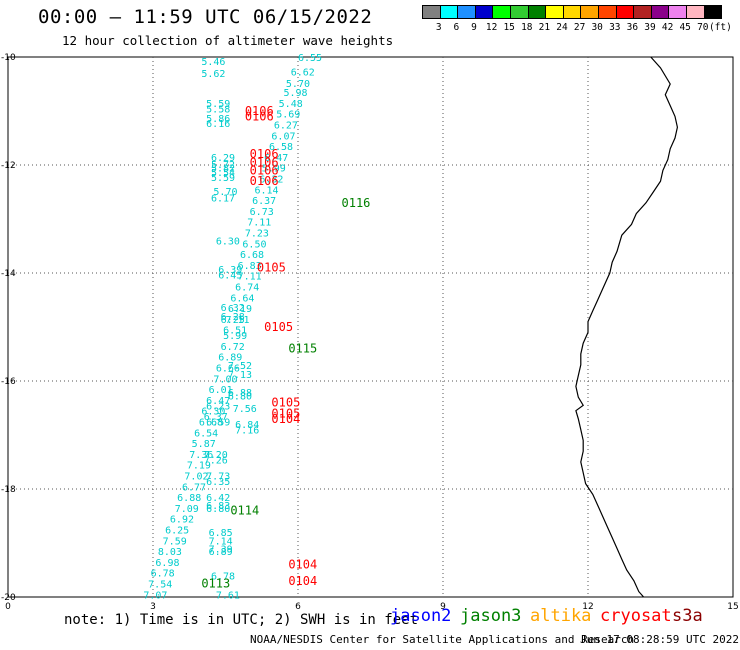  I want to click on wave-height-label: 7.39, so click(221, 549).